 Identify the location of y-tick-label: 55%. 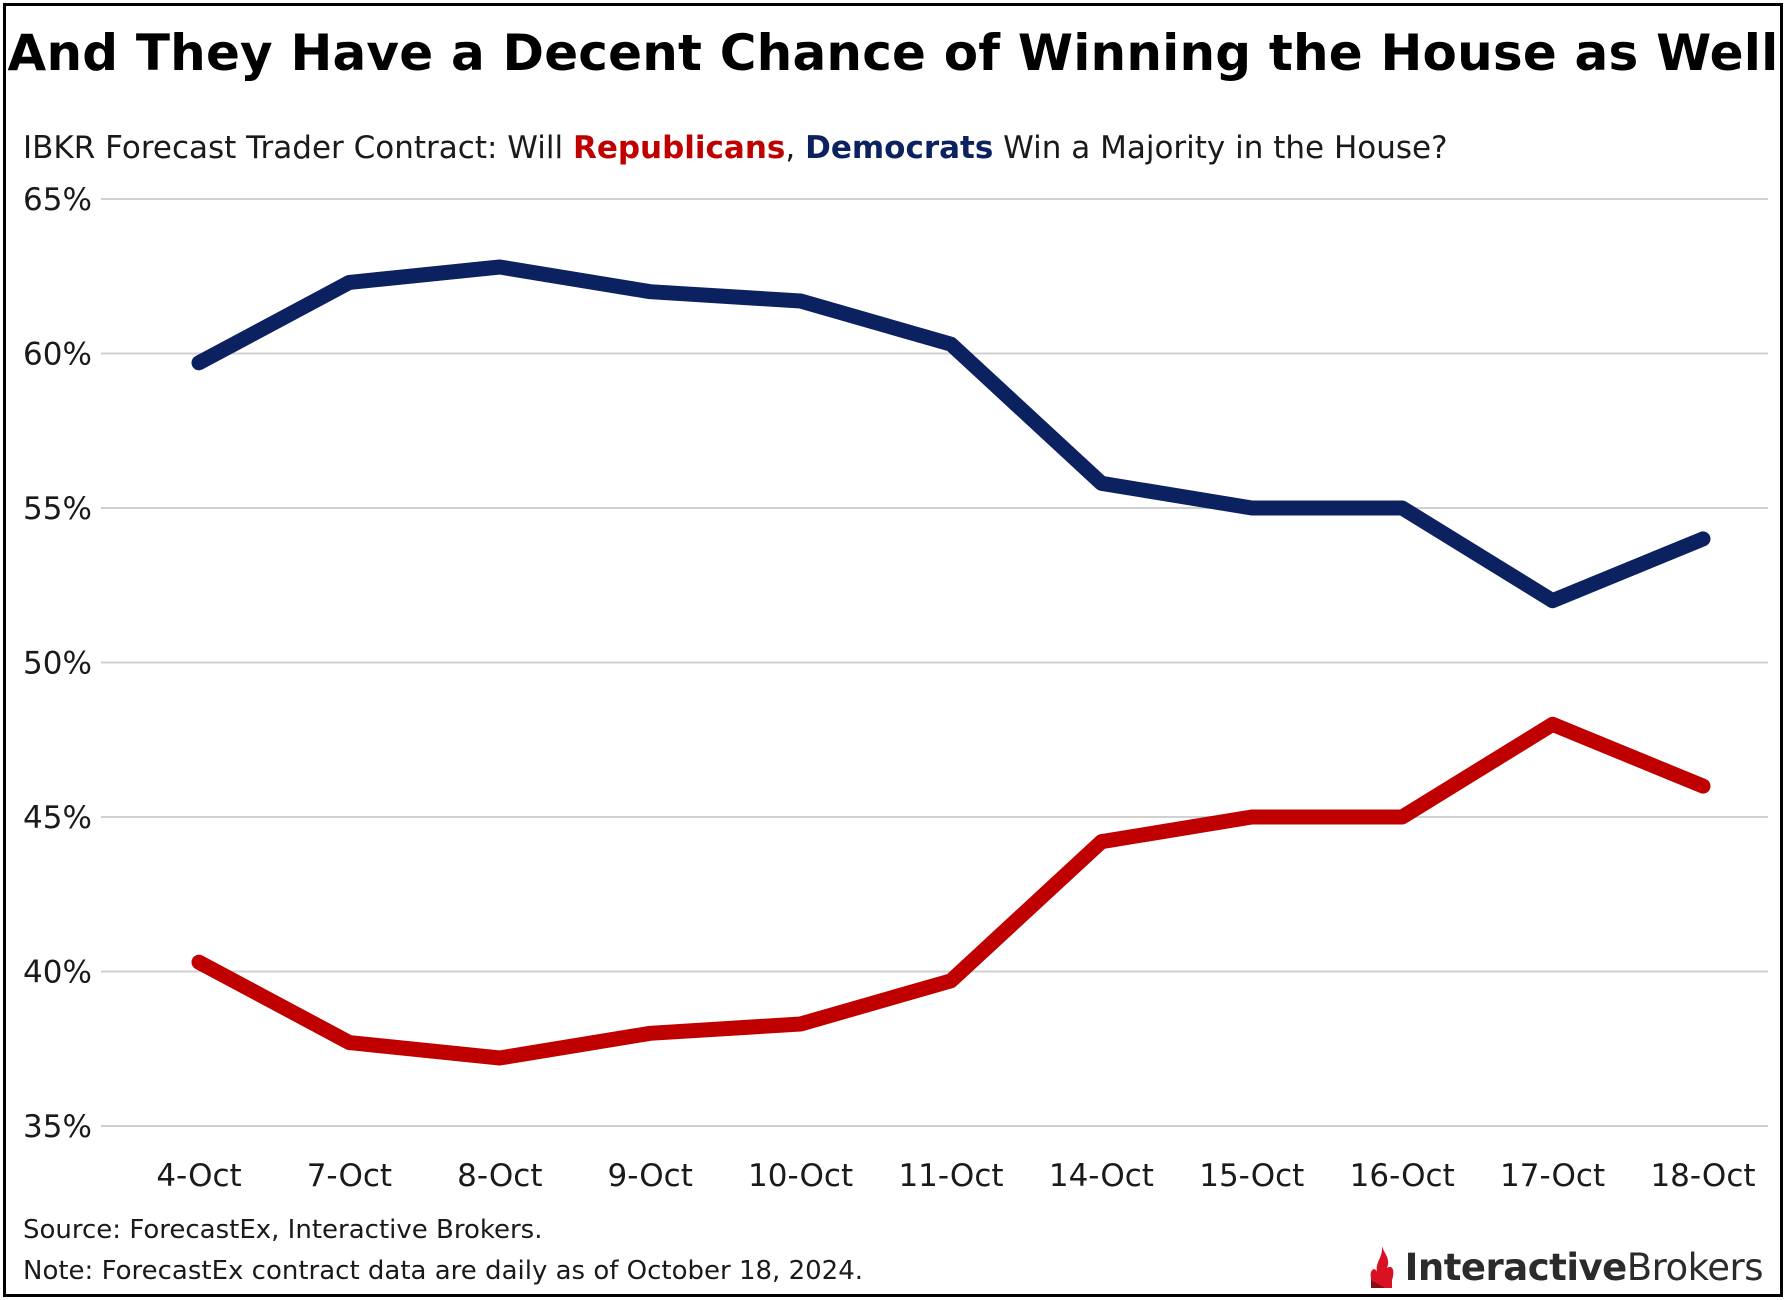
(57, 509).